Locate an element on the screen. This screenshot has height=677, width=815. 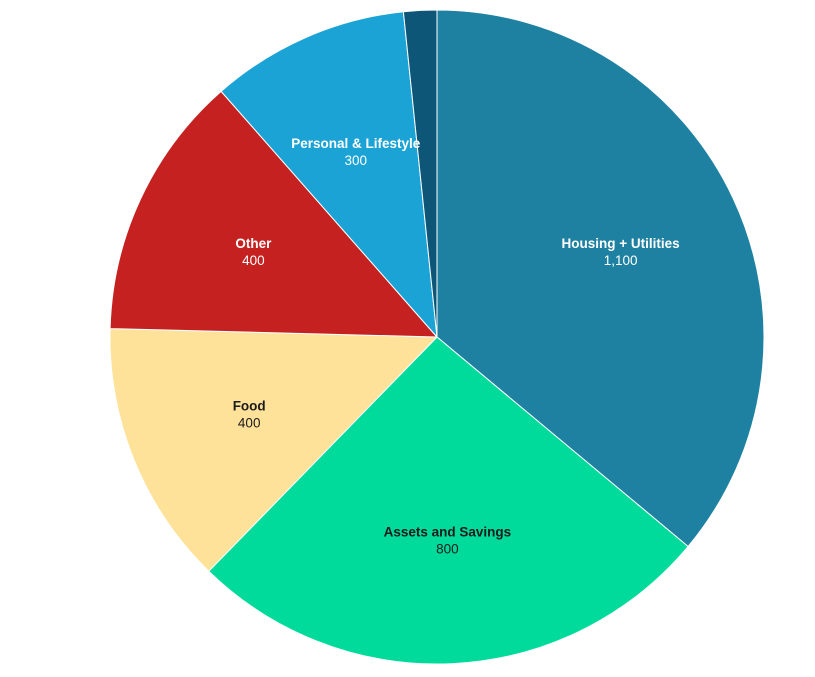
slice-label-personal-lifestyle: Personal & Lifestyle is located at coordinates (356, 143).